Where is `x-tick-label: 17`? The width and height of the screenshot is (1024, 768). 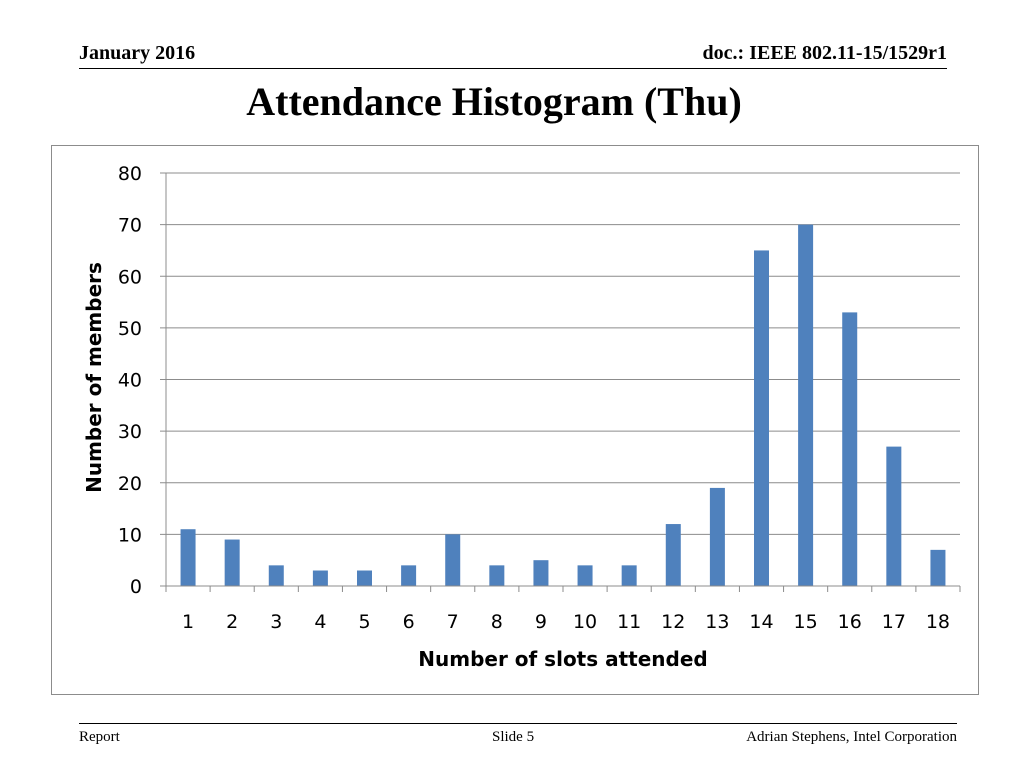
x-tick-label: 17 is located at coordinates (894, 622).